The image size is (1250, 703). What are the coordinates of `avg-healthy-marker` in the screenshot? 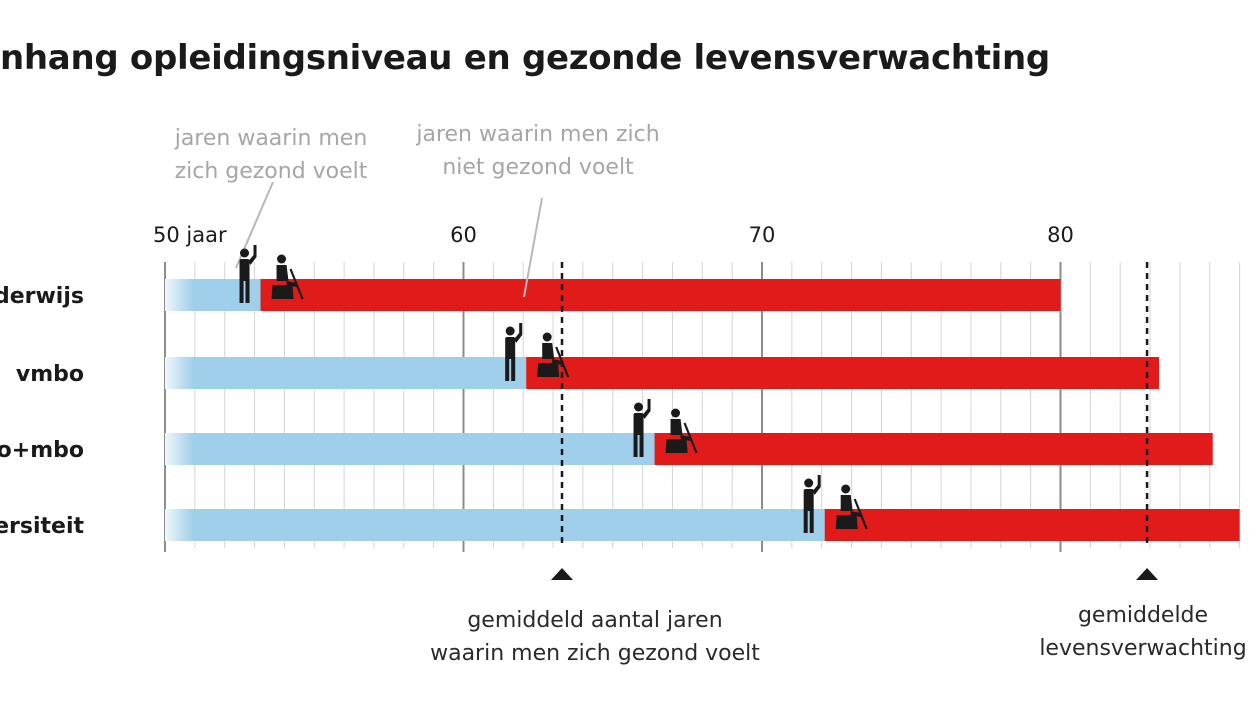 It's located at (562, 574).